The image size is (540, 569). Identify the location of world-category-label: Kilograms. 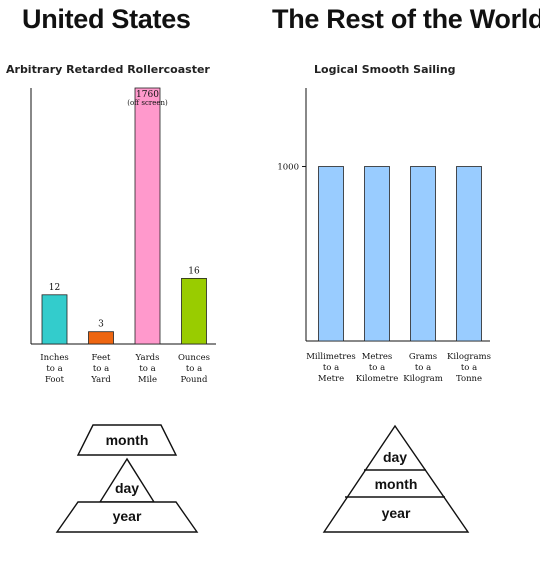
(469, 357).